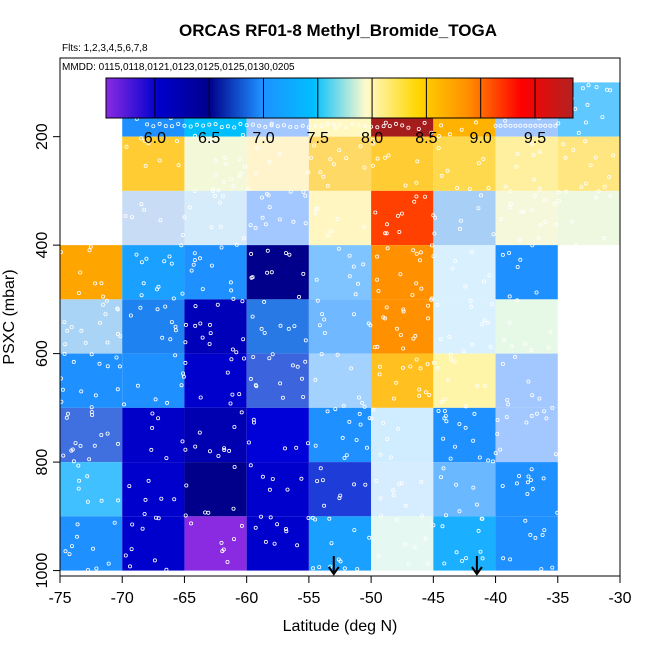 The image size is (650, 650). I want to click on chart-title: ORCAS RF01-8 Methyl_Bromide_TOGA, so click(338, 30).